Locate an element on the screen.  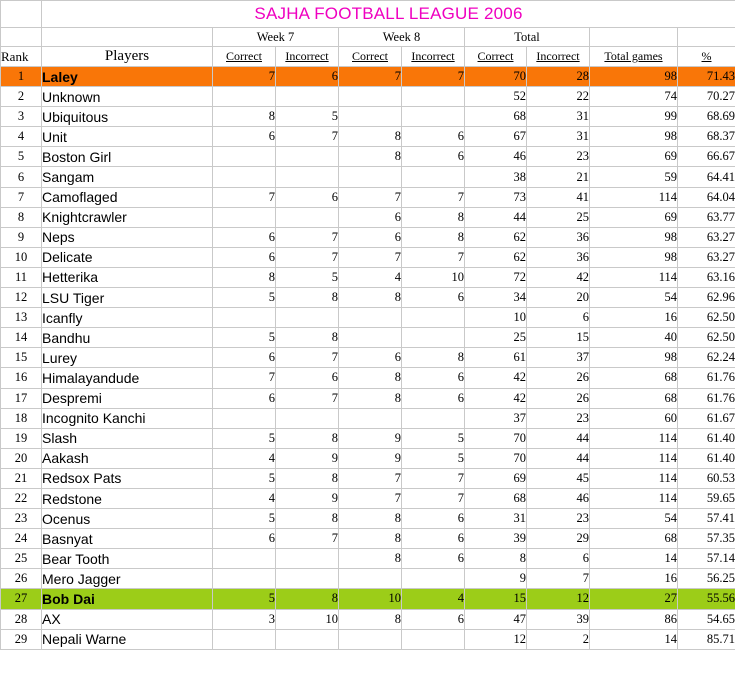
table-row: 8 Knightcrawler 6 8 44 25 69 63.77 is located at coordinates (367, 217).